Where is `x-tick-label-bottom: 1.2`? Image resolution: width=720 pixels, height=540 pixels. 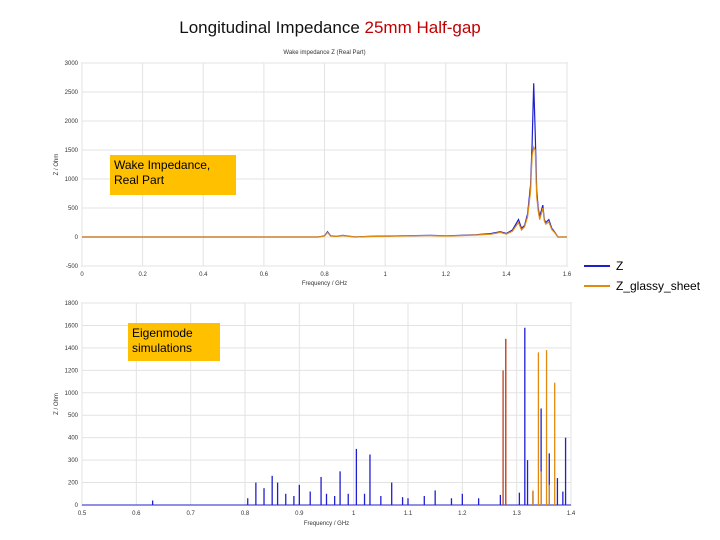
x-tick-label-bottom: 1.2 is located at coordinates (462, 514).